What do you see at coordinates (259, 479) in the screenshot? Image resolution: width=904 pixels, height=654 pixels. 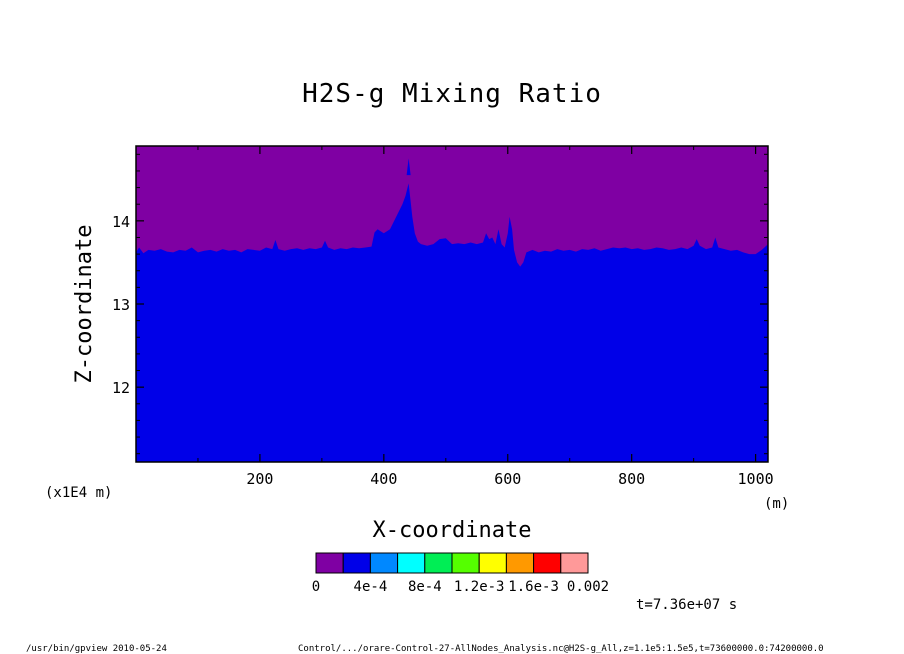 I see `x-tick-label: 200` at bounding box center [259, 479].